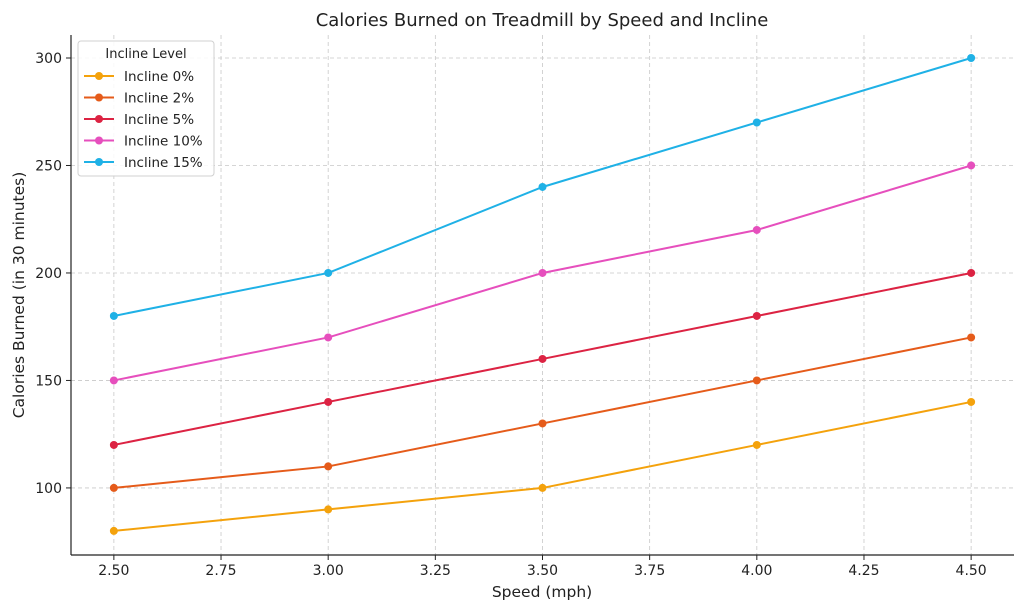 The width and height of the screenshot is (1024, 611). What do you see at coordinates (649, 571) in the screenshot?
I see `x-tick-label: 3.75` at bounding box center [649, 571].